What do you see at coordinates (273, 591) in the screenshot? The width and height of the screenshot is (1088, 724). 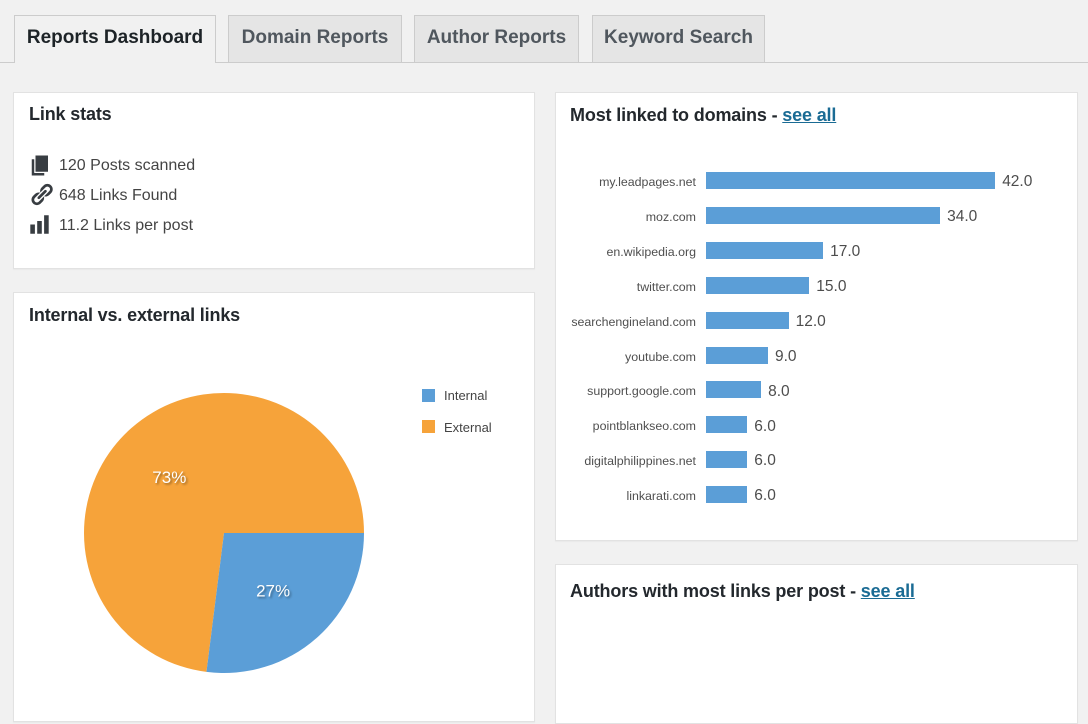 I see `svg-text: 27%` at bounding box center [273, 591].